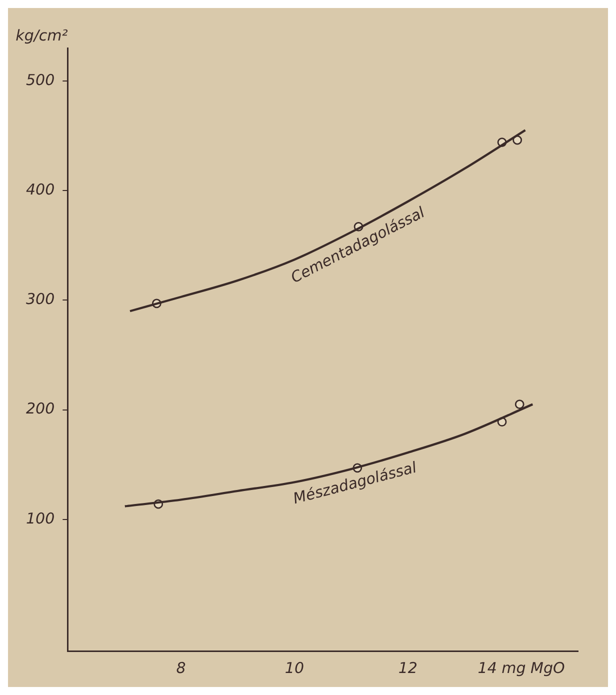 The width and height of the screenshot is (616, 695). I want to click on y-axis-title: kg/cm², so click(42, 35).